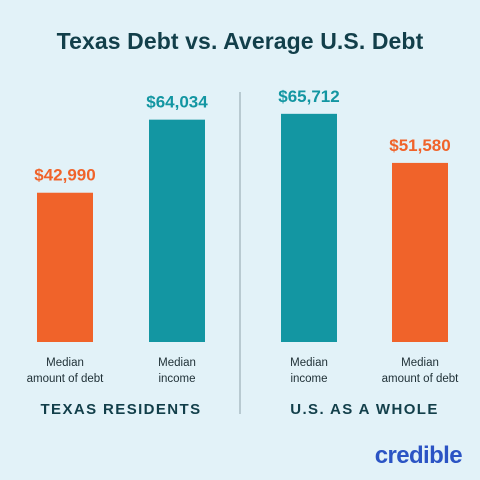 This screenshot has width=480, height=480. Describe the element at coordinates (177, 102) in the screenshot. I see `bar-value-label: $64,034` at that location.